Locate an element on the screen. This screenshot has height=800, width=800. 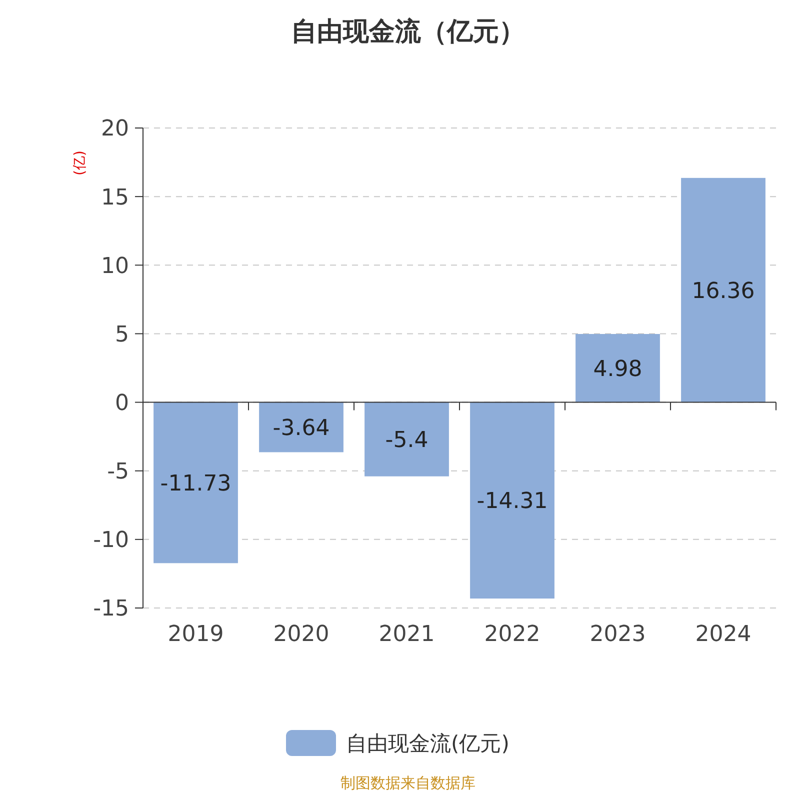
y-tick-label: 10 is located at coordinates (115, 266).